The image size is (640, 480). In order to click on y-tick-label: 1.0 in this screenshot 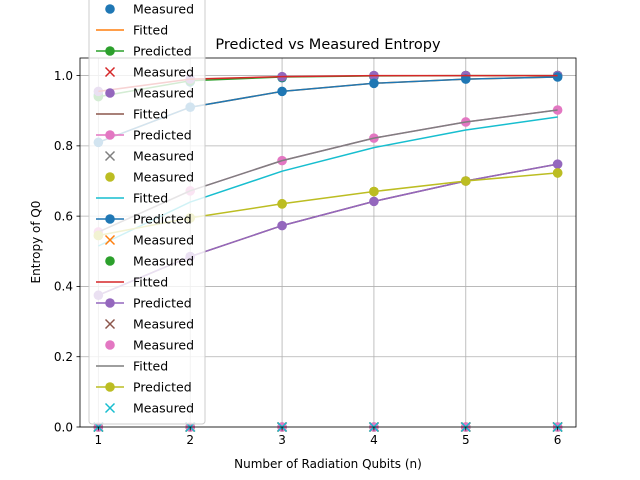, I will do `click(63, 76)`.